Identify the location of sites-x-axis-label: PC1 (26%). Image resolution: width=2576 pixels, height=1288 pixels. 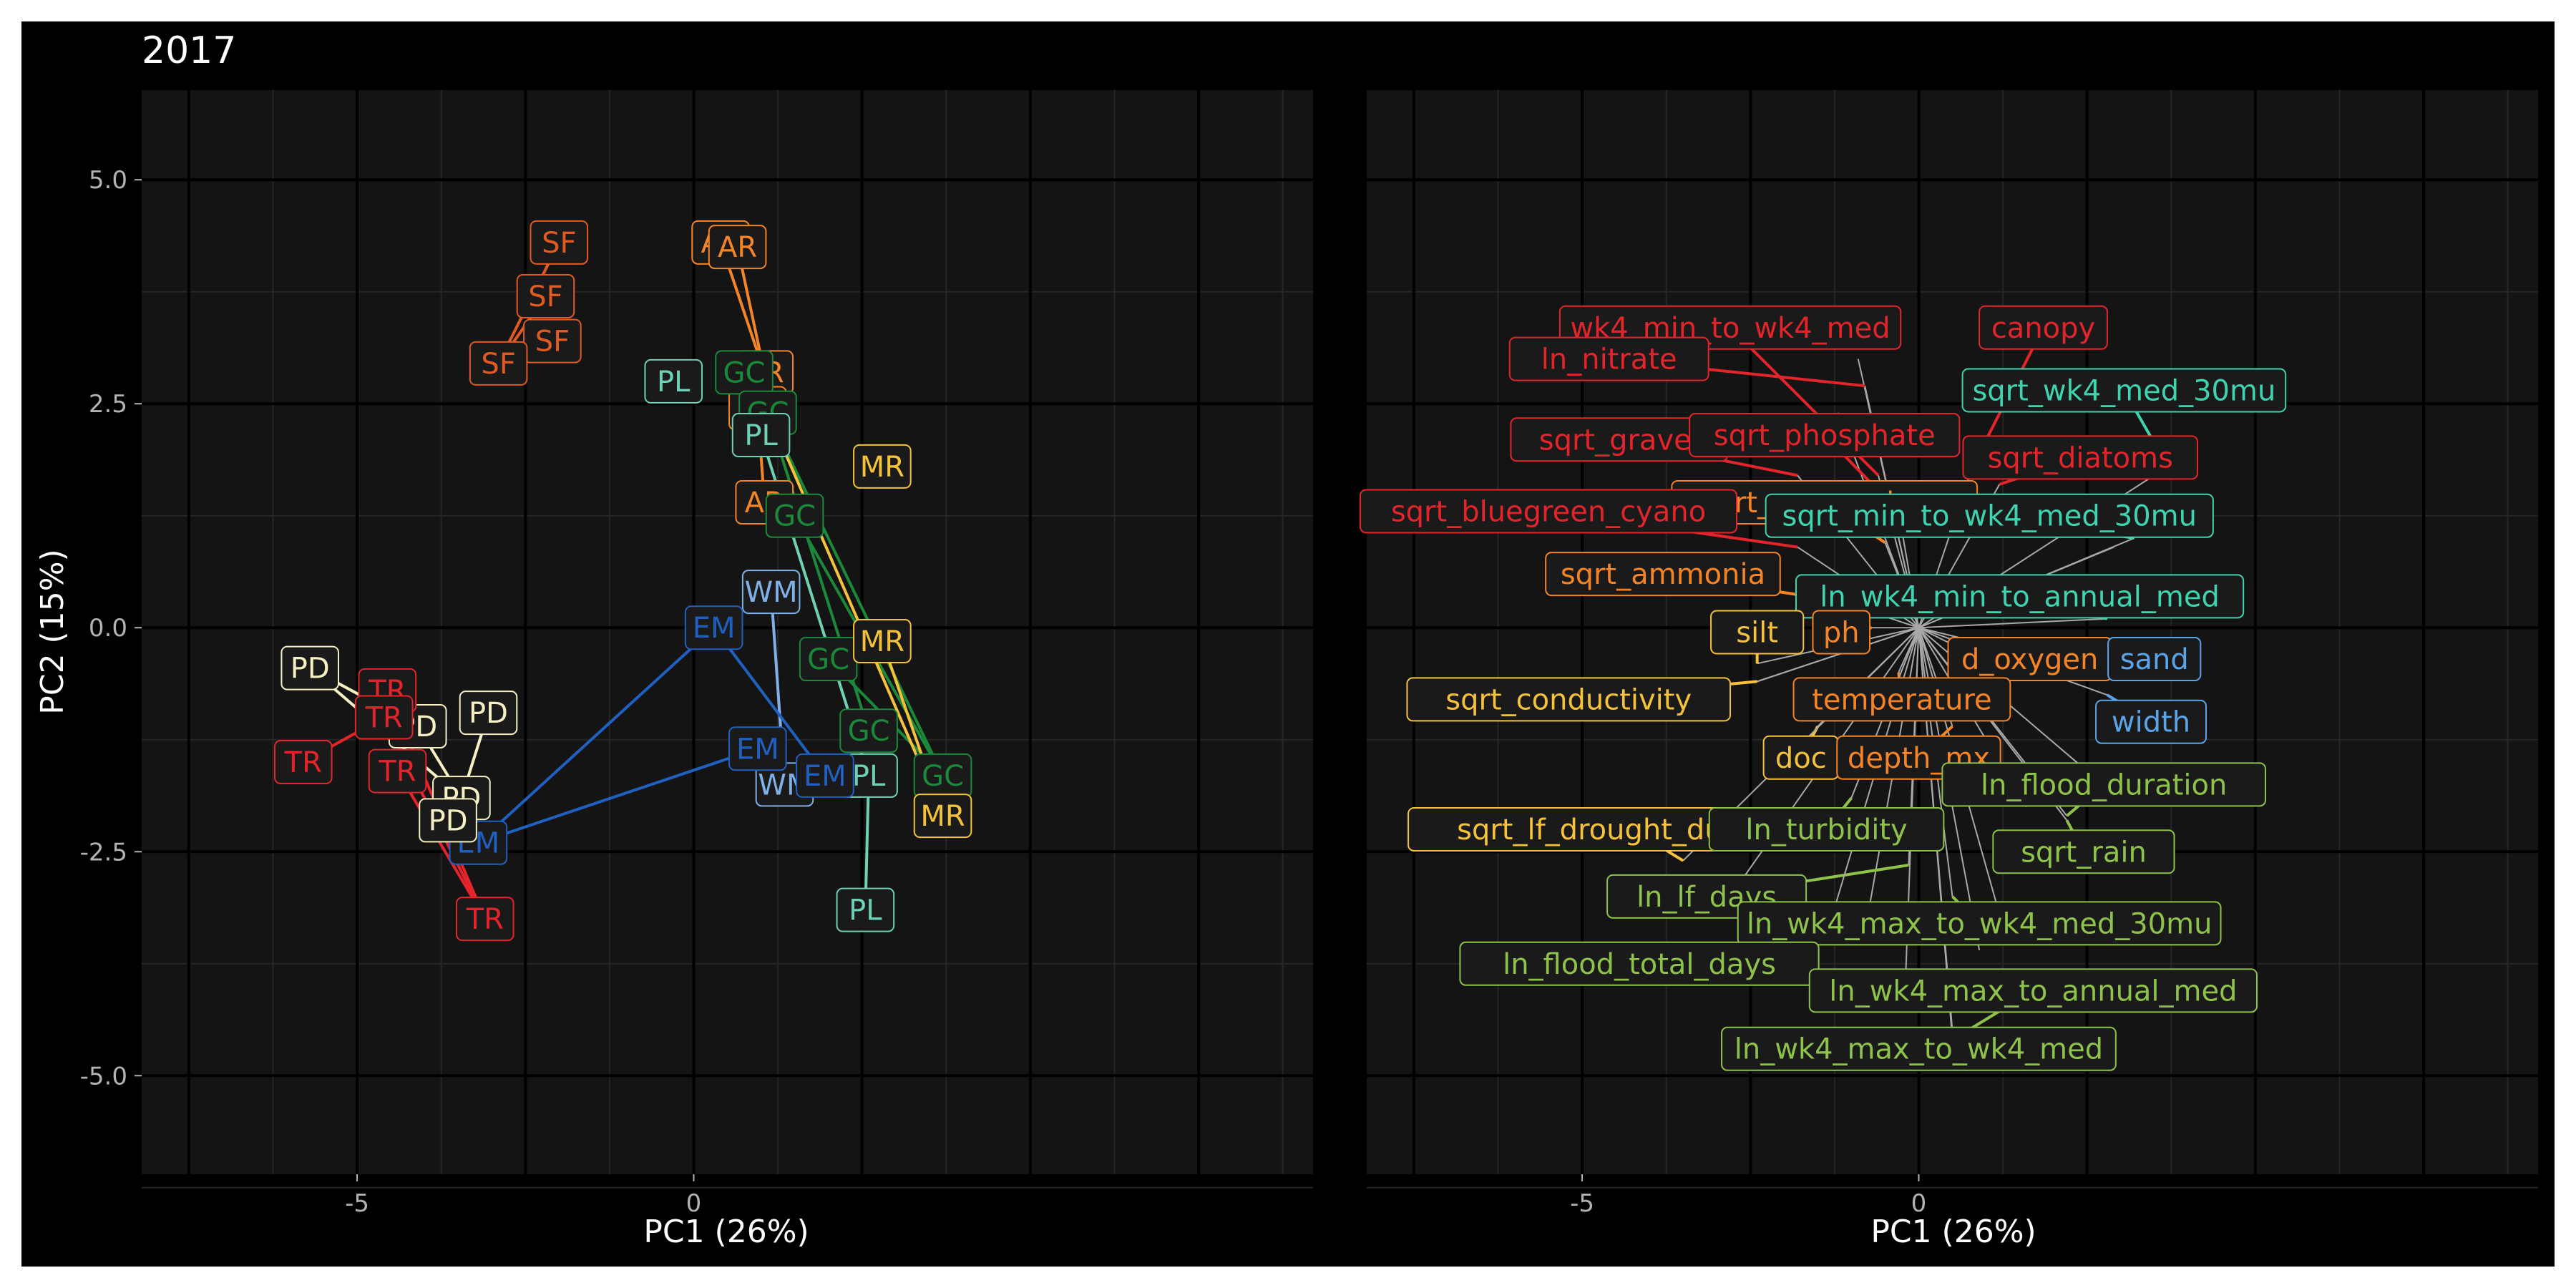
(726, 1232).